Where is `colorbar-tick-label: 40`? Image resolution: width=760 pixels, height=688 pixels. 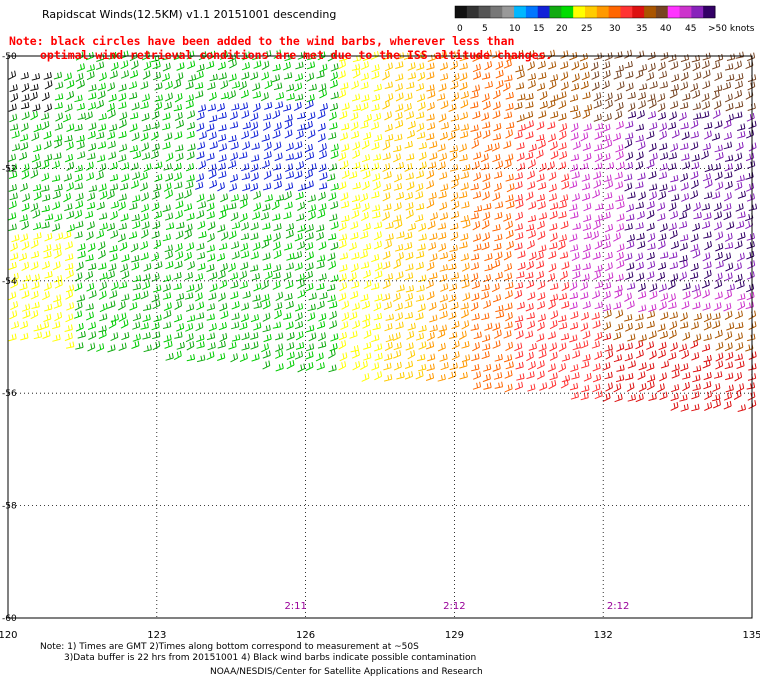 colorbar-tick-label: 40 is located at coordinates (666, 29).